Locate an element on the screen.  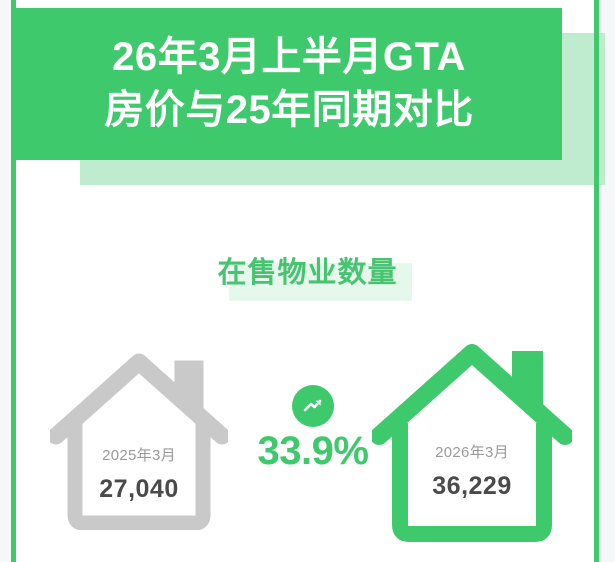
comparison-right-period: 2026年3月 is located at coordinates (472, 452).